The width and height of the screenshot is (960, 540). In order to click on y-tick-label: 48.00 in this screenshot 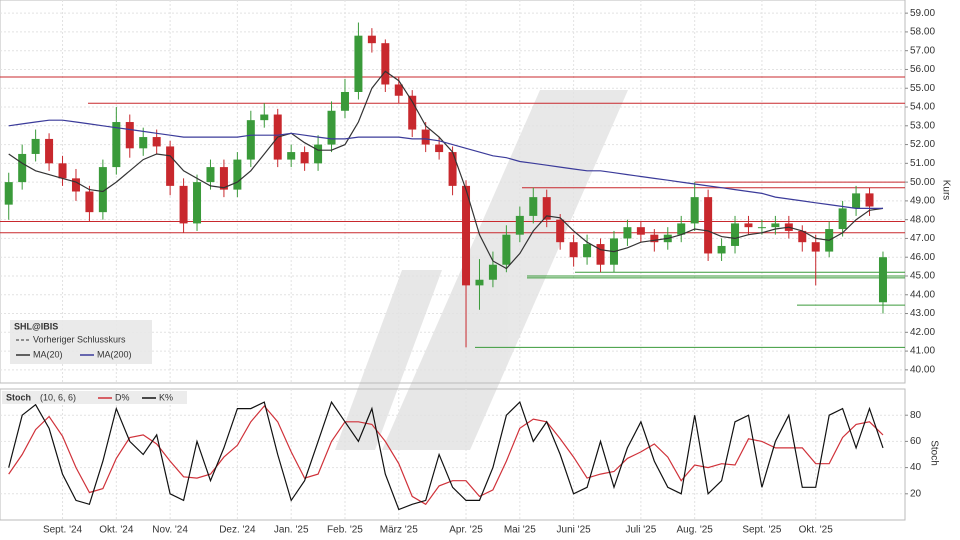, I will do `click(922, 219)`.